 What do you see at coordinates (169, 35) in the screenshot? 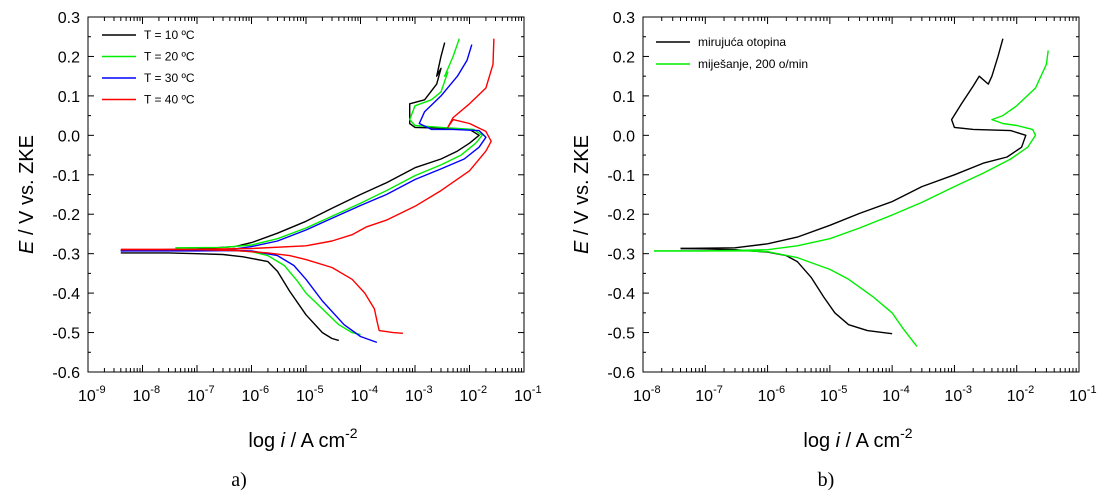
I see `legend-label: T = 10 ºC` at bounding box center [169, 35].